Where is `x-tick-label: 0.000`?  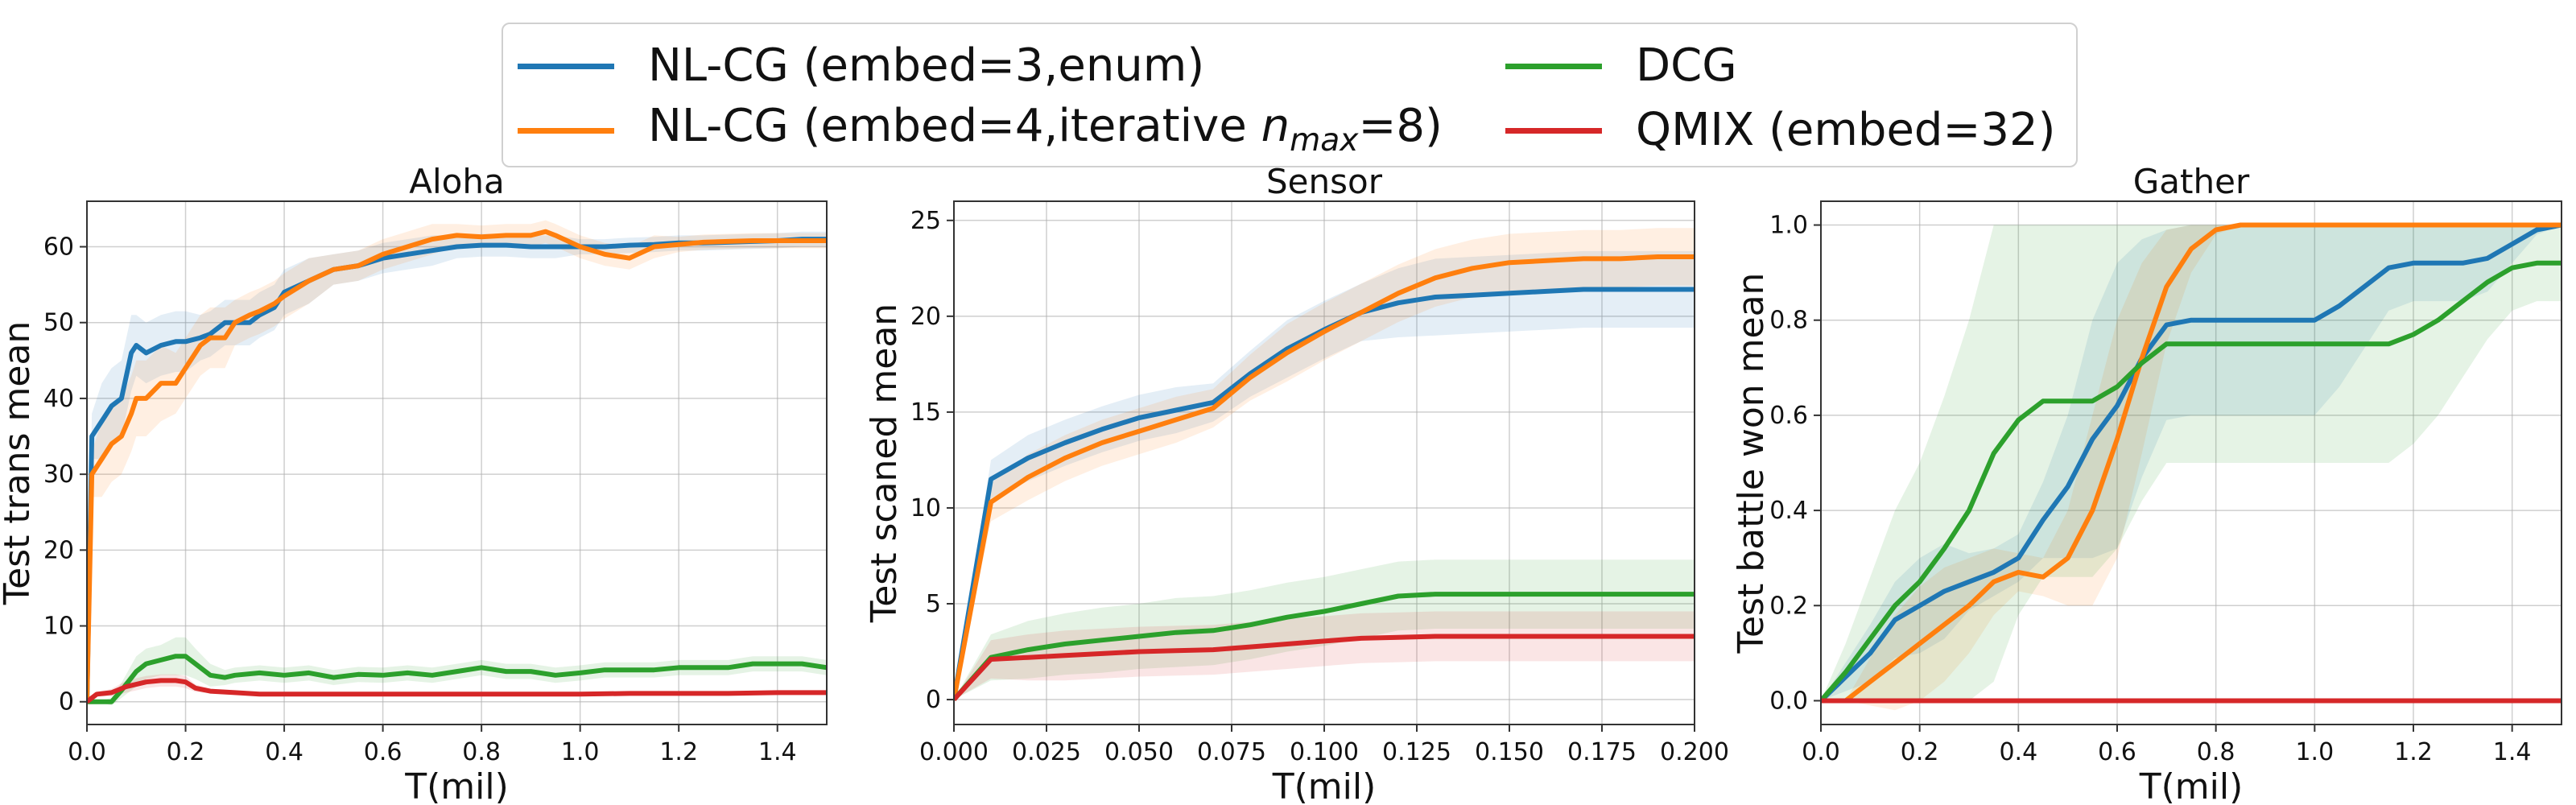
x-tick-label: 0.000 is located at coordinates (954, 752).